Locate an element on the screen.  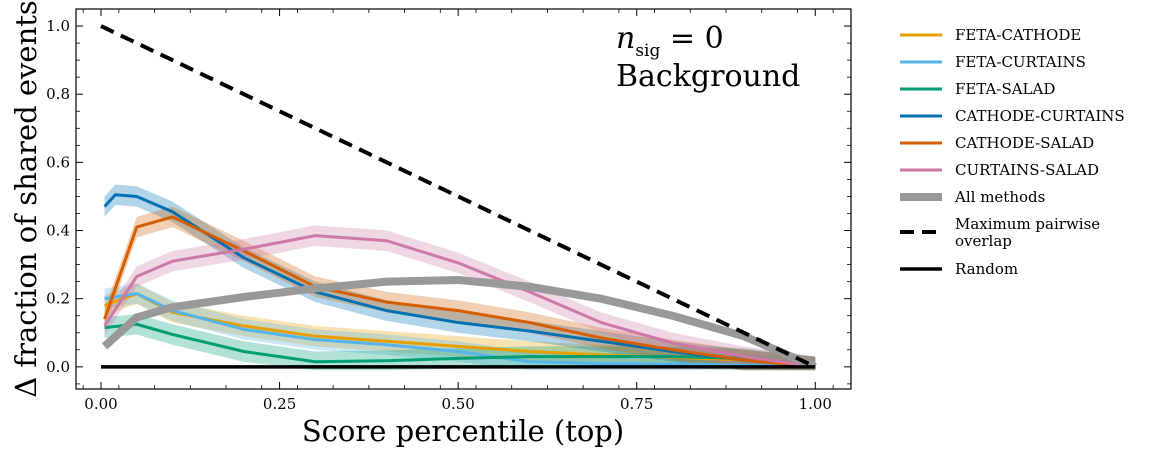
x-tick-label: 0.25 is located at coordinates (279, 404).